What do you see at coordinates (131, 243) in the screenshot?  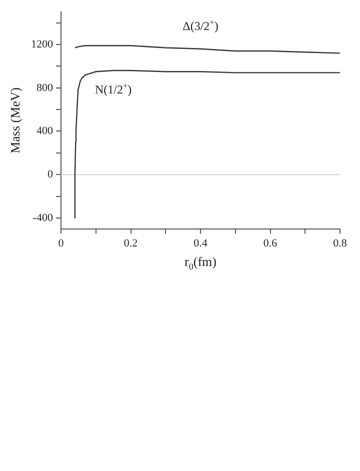 I see `x-tick-label: 0.2` at bounding box center [131, 243].